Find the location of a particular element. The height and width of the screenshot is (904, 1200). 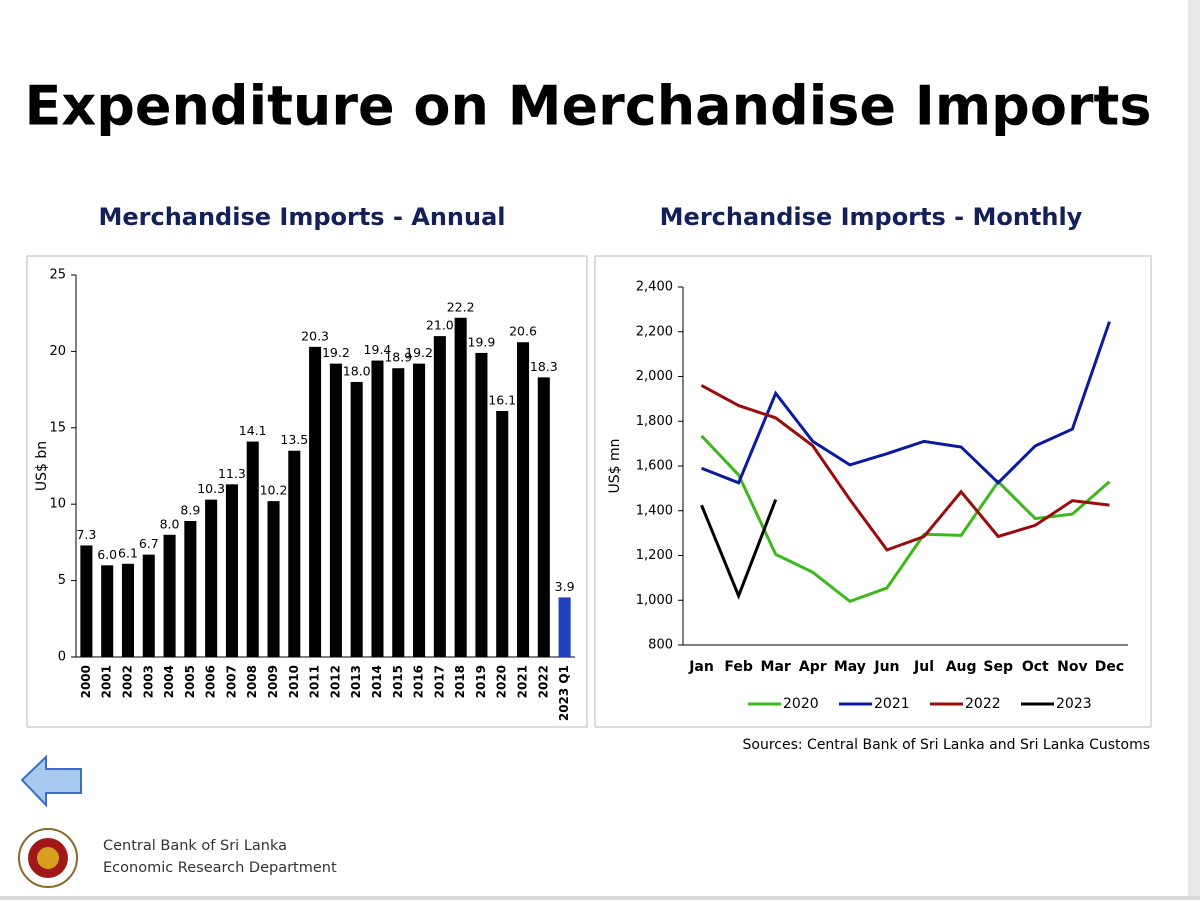

data-label: 11.3 is located at coordinates (232, 473).